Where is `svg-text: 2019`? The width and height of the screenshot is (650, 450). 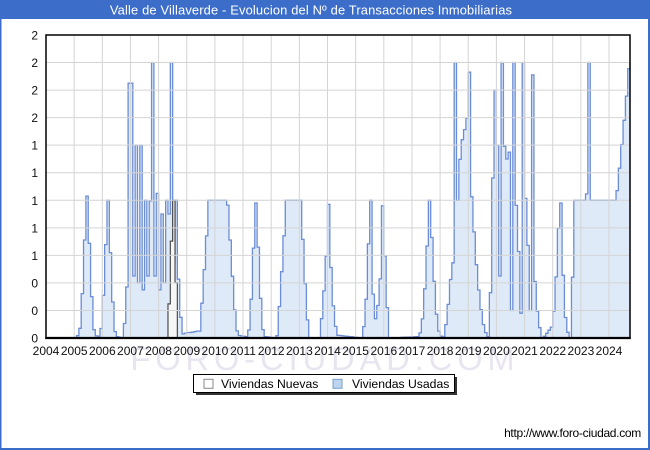
svg-text: 2019 is located at coordinates (468, 351).